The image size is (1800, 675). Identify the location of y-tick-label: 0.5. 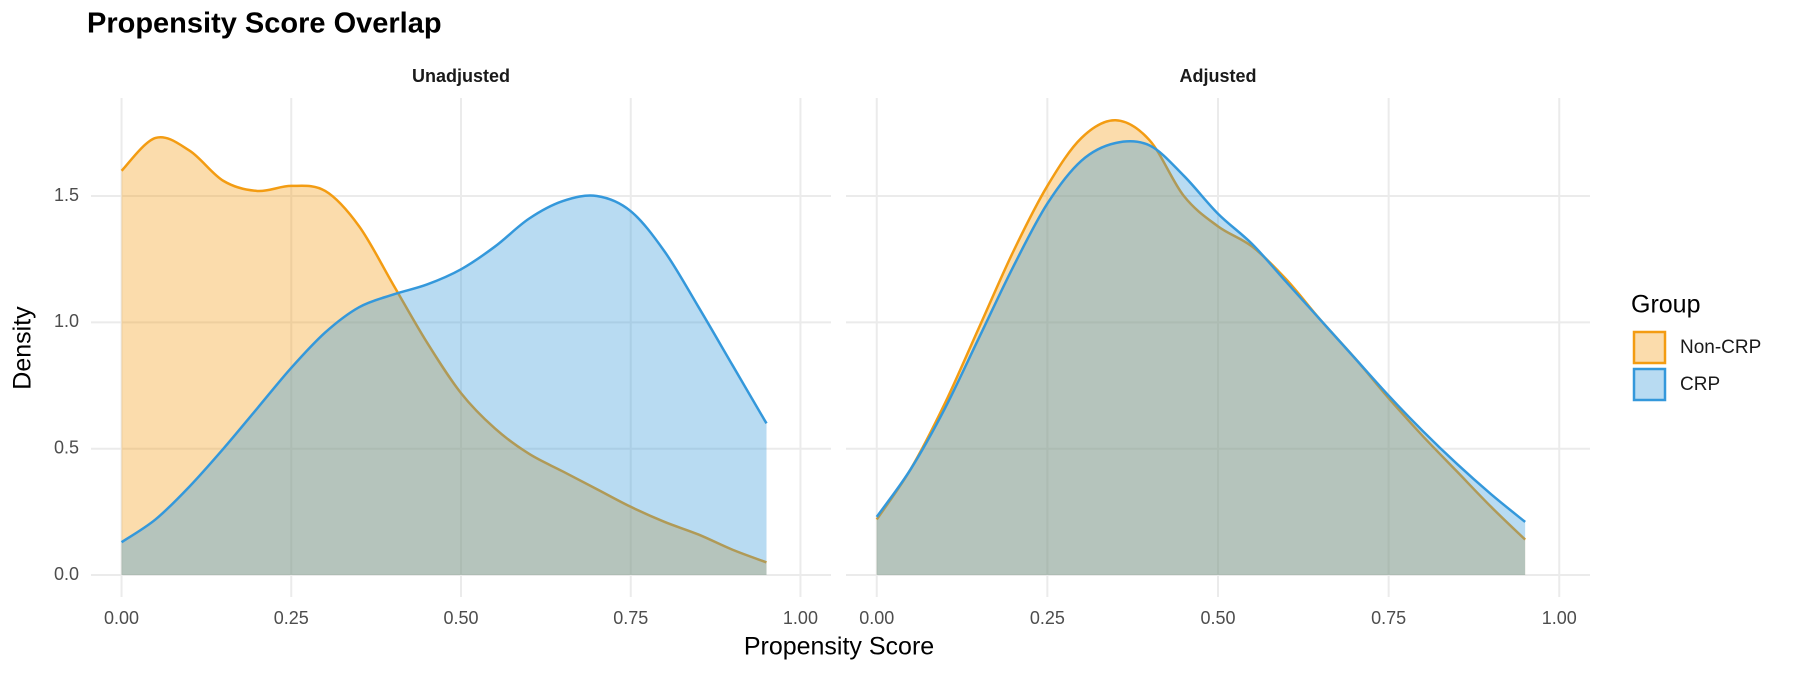
(66, 447).